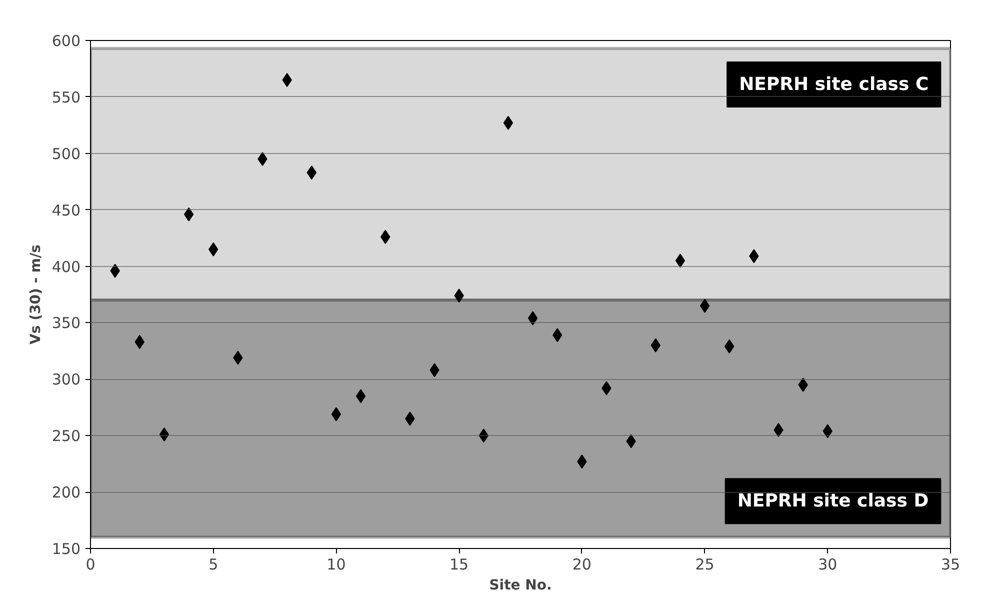 Image resolution: width=992 pixels, height=604 pixels. I want to click on x-tick-label: 0, so click(91, 565).